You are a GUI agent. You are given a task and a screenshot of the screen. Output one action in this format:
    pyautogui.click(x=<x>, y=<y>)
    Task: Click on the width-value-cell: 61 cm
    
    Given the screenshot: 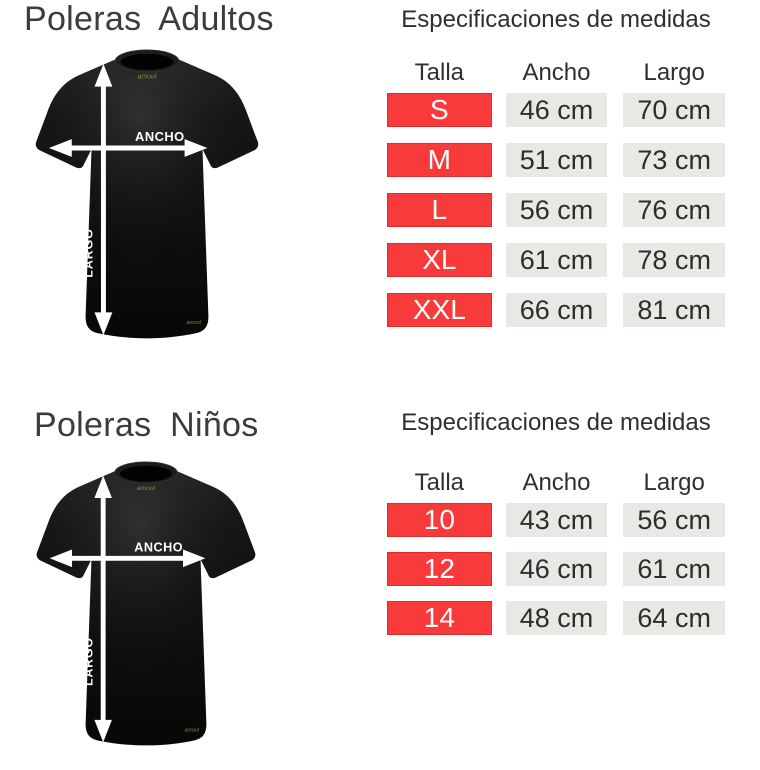 What is the action you would take?
    pyautogui.click(x=556, y=260)
    